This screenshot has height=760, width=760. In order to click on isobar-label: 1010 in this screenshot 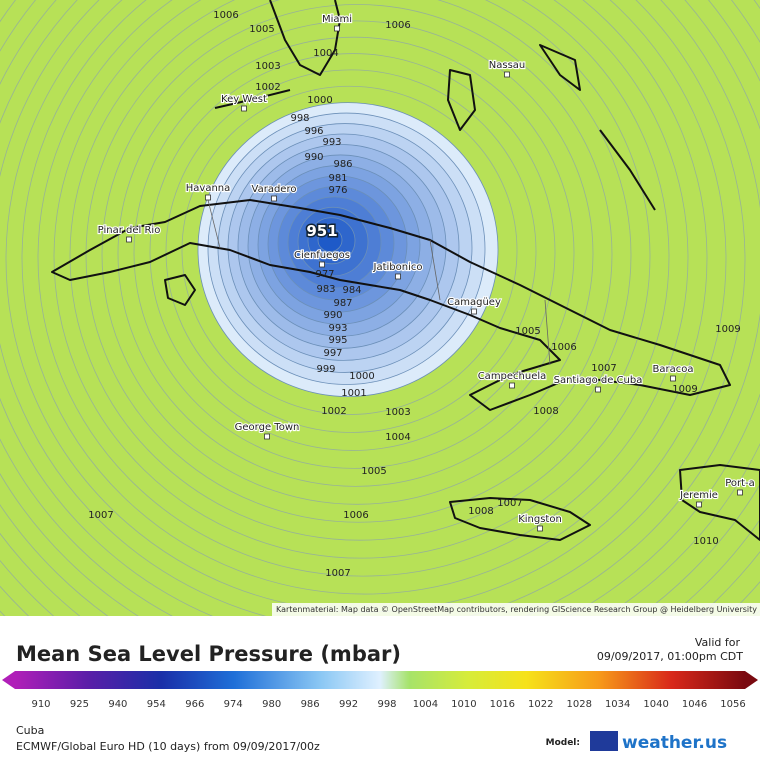, I will do `click(705, 541)`.